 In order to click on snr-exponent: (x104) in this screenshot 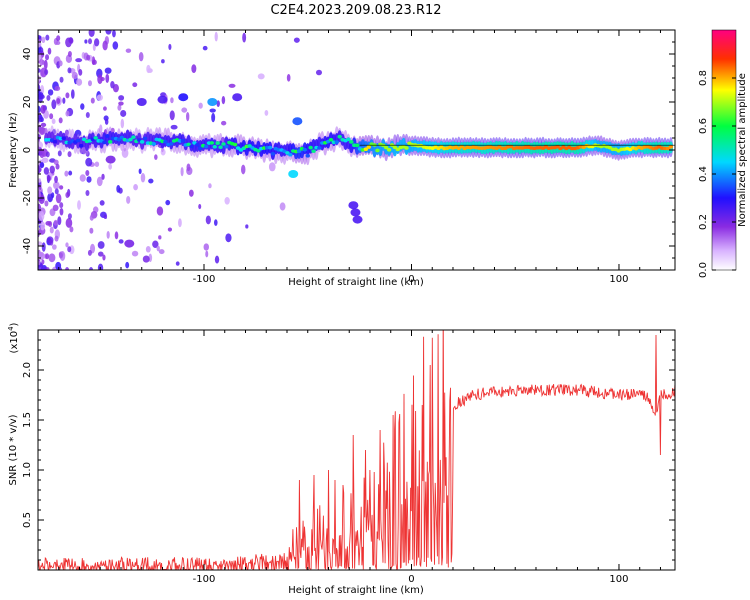, I will do `click(13, 337)`.